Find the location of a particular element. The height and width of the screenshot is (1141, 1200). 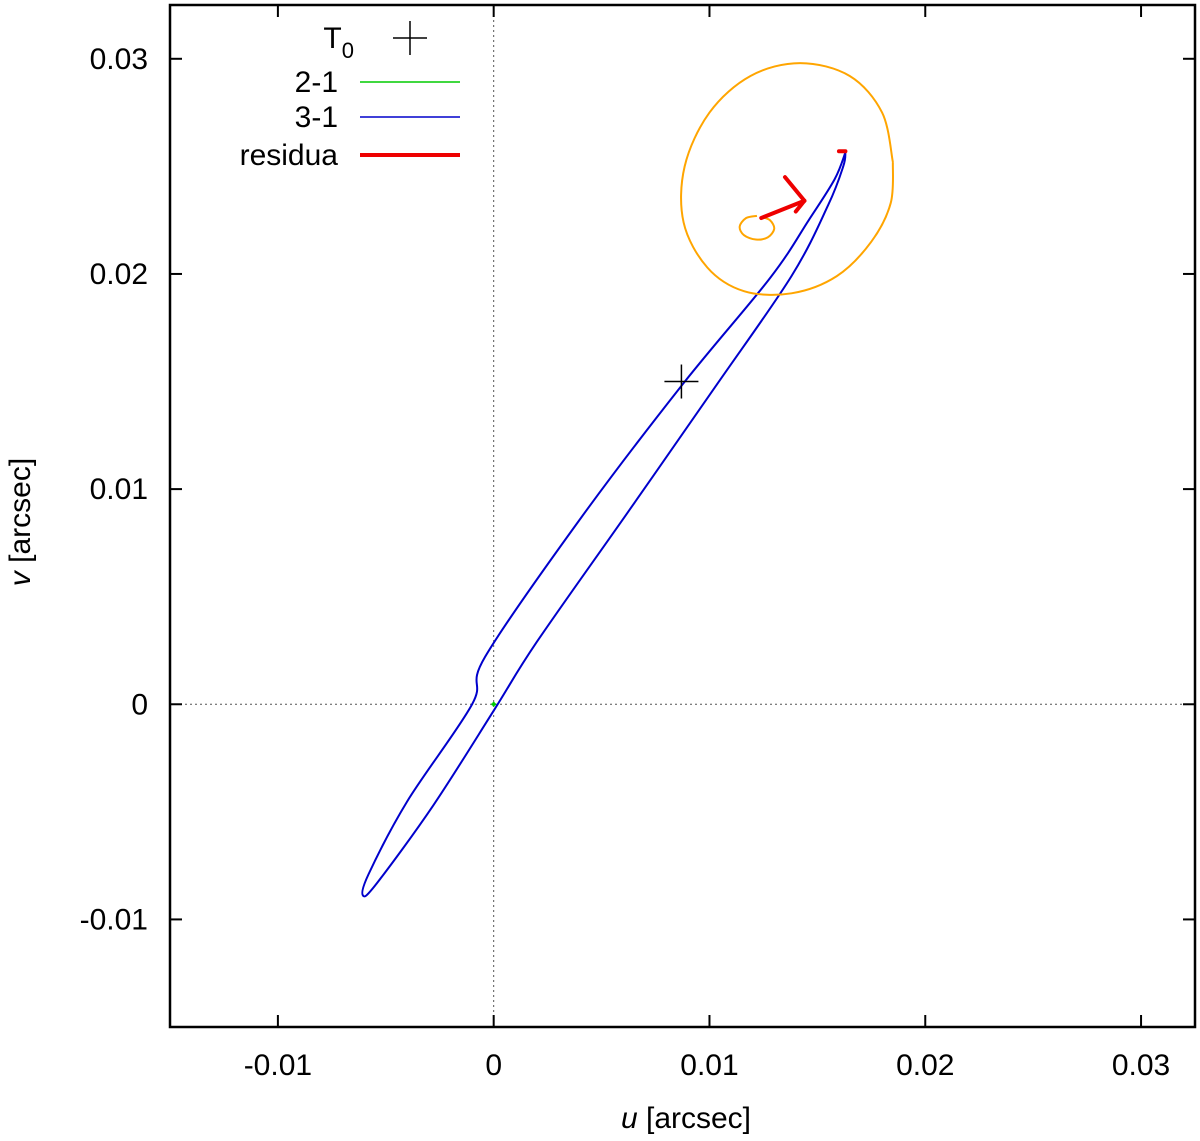

y-tick-label: 0.02 is located at coordinates (119, 274).